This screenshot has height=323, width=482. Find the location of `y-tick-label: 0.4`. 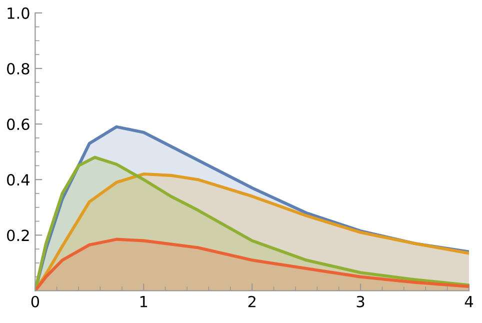

y-tick-label: 0.4 is located at coordinates (18, 180).